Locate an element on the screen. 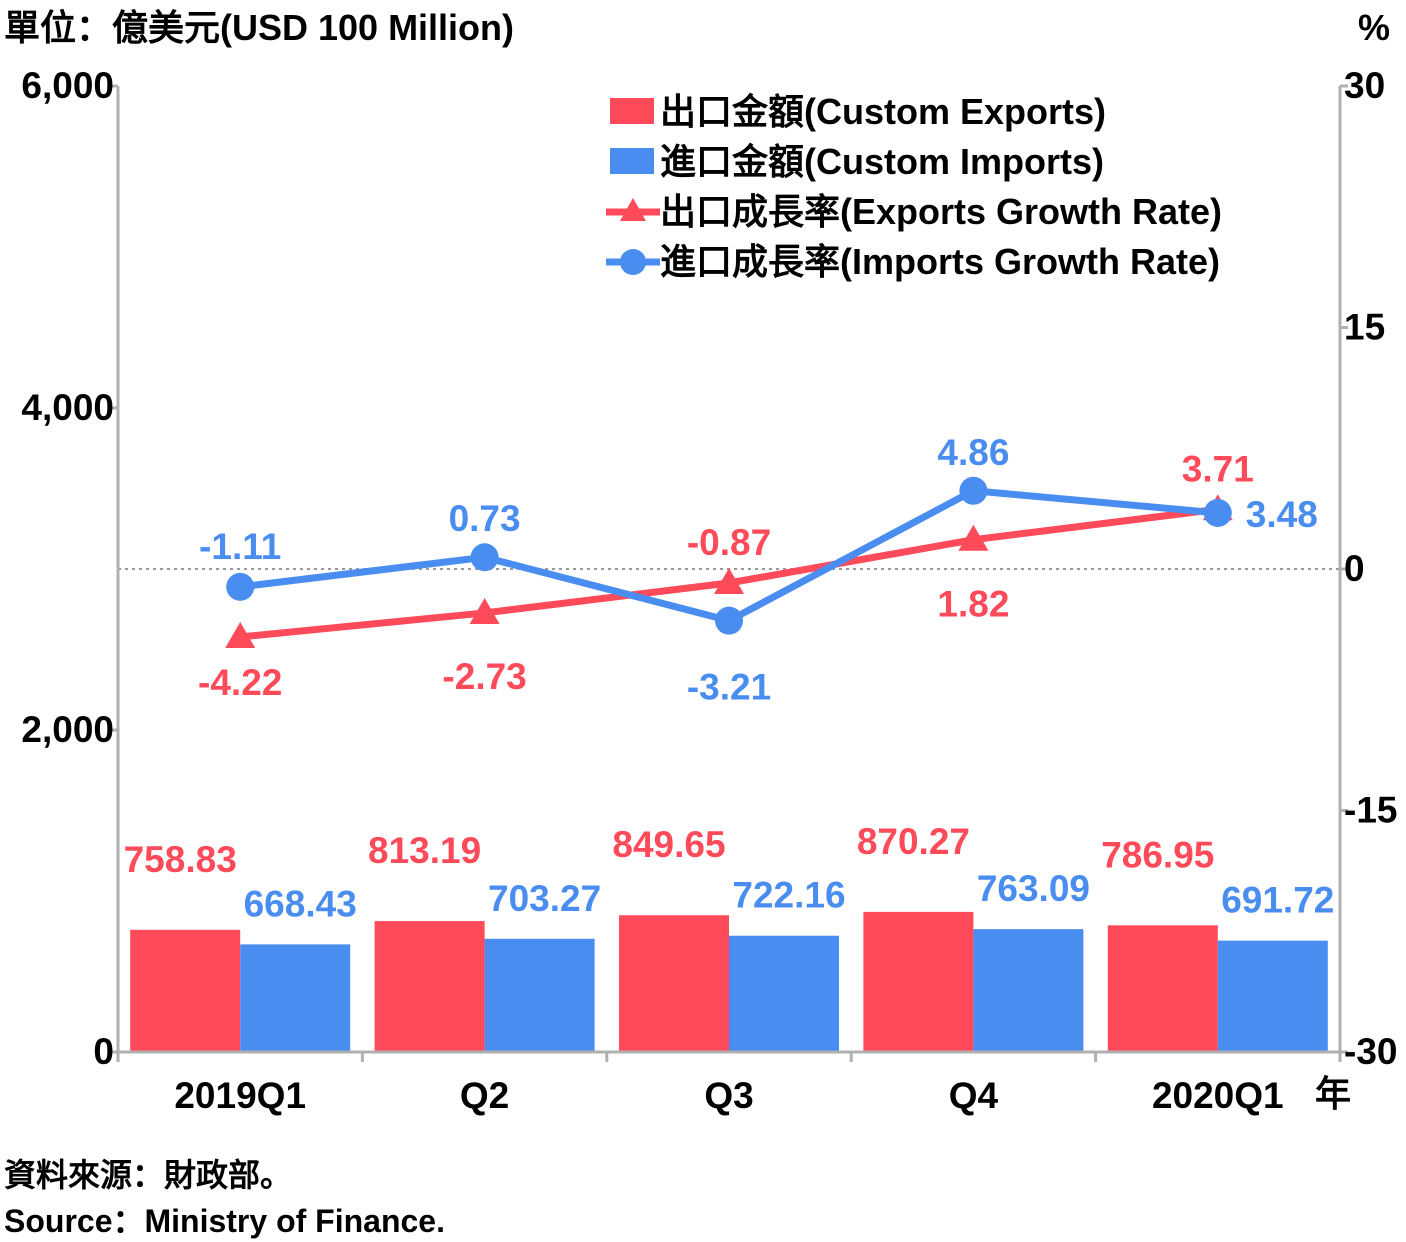 The image size is (1406, 1242). right-tick-label: 15 is located at coordinates (1364, 327).